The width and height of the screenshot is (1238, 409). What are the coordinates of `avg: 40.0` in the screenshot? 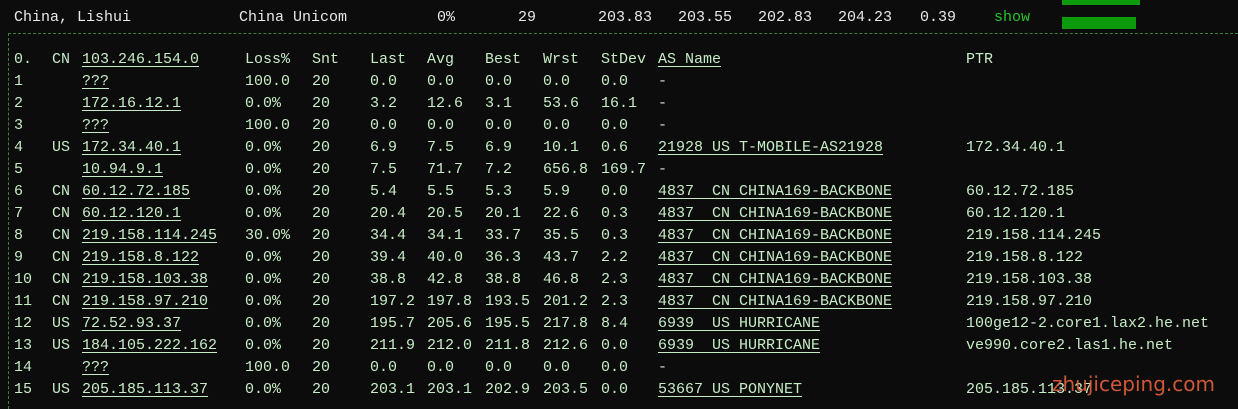 It's located at (445, 257).